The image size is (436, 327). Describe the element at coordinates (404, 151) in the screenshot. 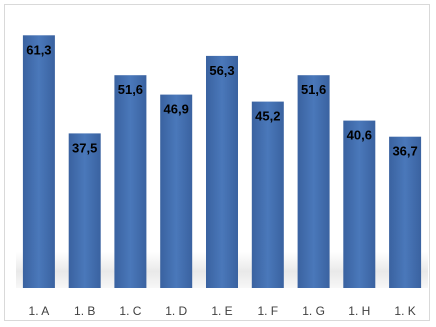

I see `bar-value-label: 36,7` at that location.